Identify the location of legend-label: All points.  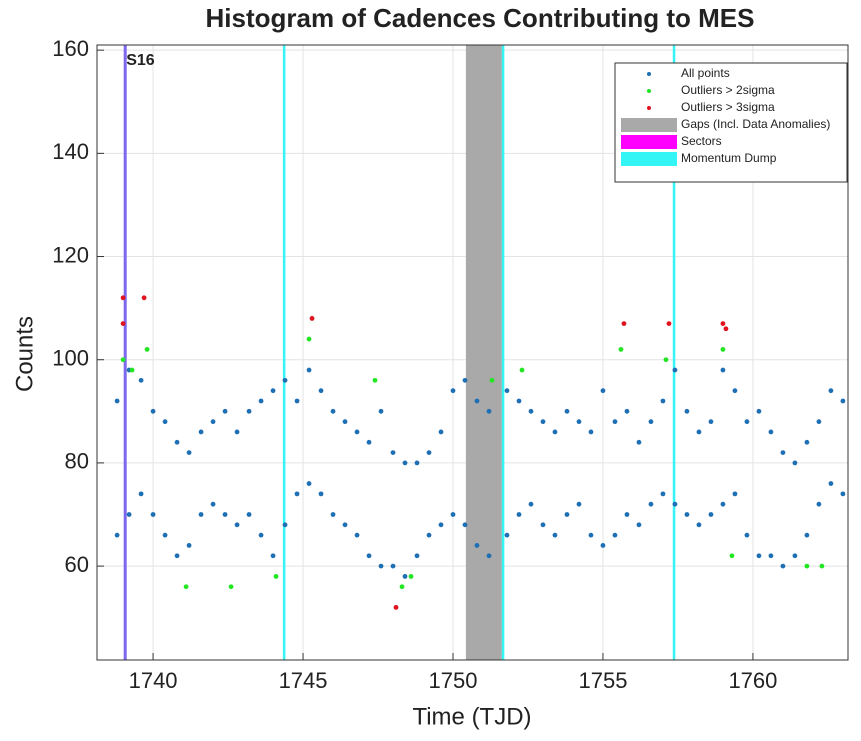
(705, 73).